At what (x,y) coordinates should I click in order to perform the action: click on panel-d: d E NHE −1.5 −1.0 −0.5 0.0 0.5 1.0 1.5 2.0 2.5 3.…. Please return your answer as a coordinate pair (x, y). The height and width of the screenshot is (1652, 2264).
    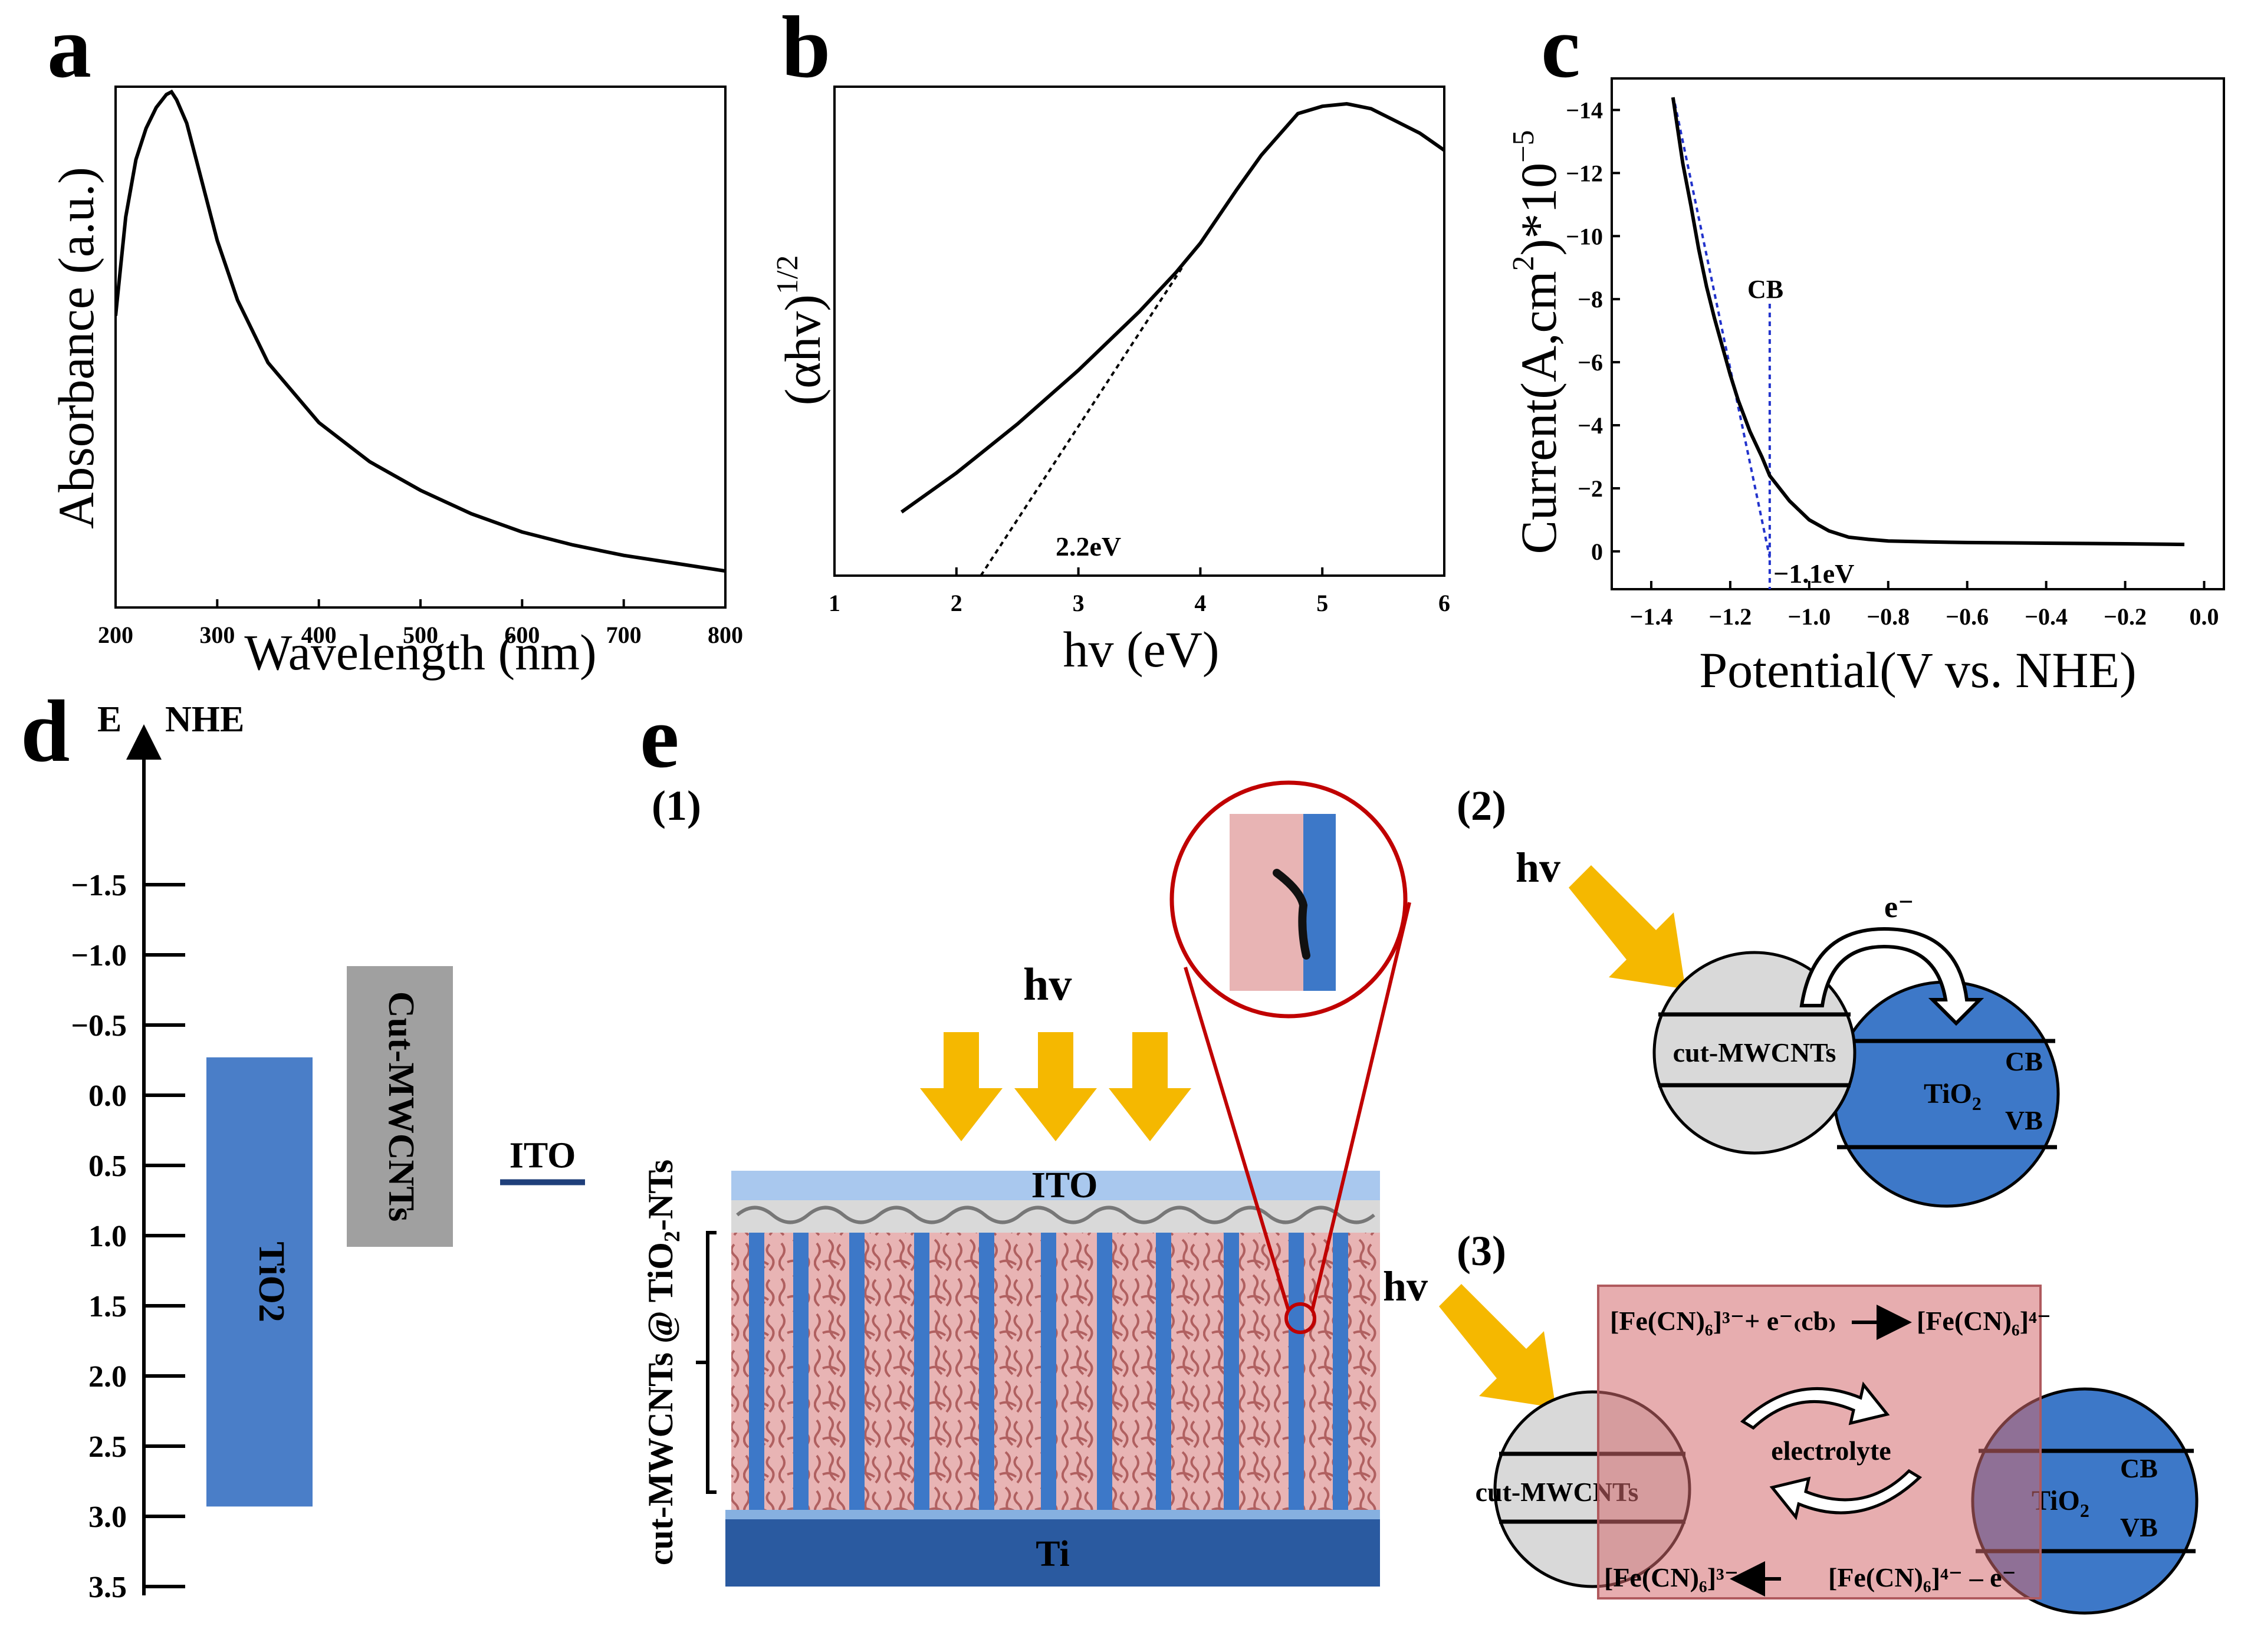
    Looking at the image, I should click on (303, 1143).